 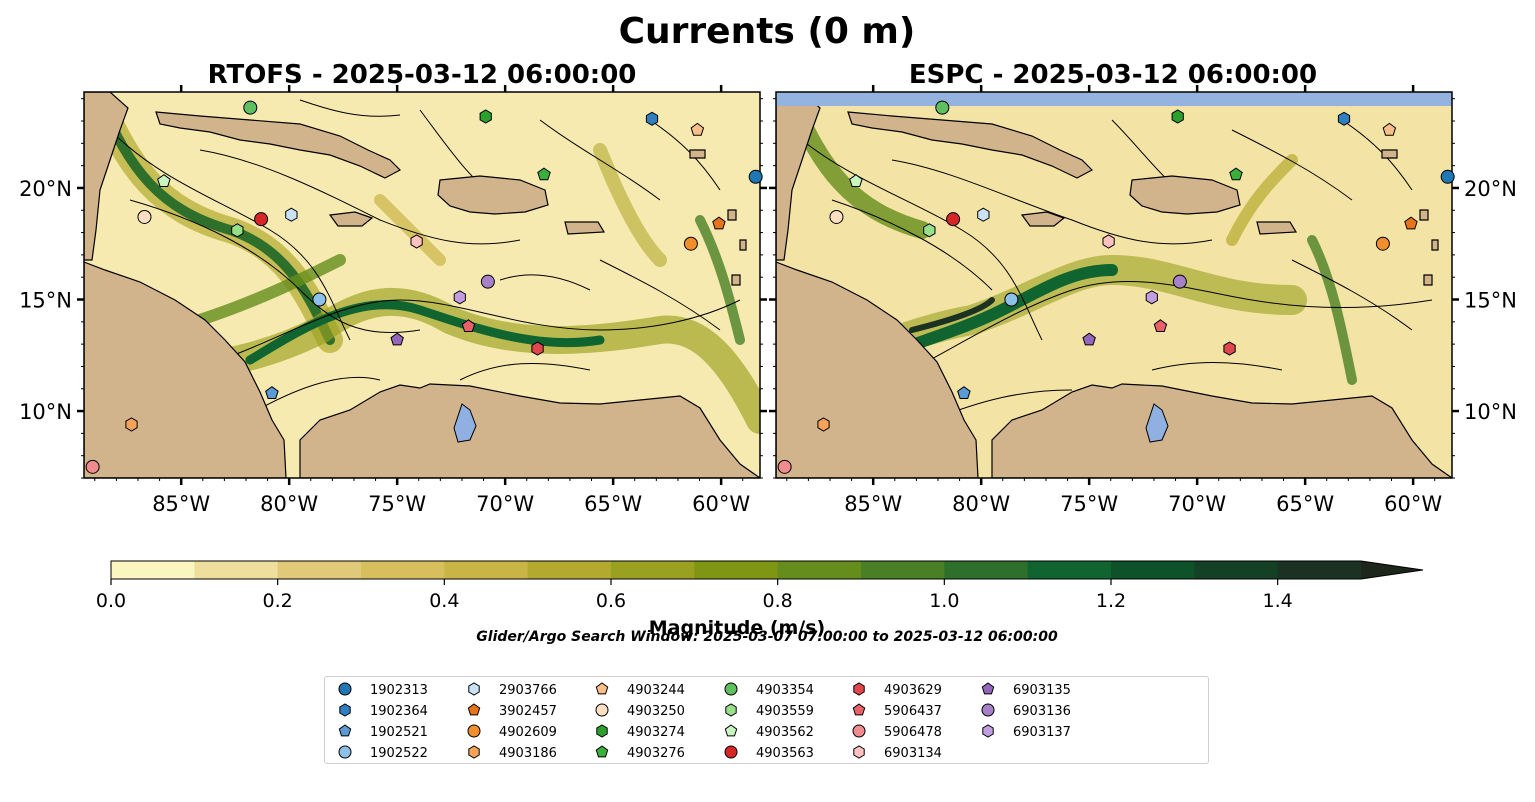 I want to click on legend-item-1902313: 1902313, so click(x=383, y=690).